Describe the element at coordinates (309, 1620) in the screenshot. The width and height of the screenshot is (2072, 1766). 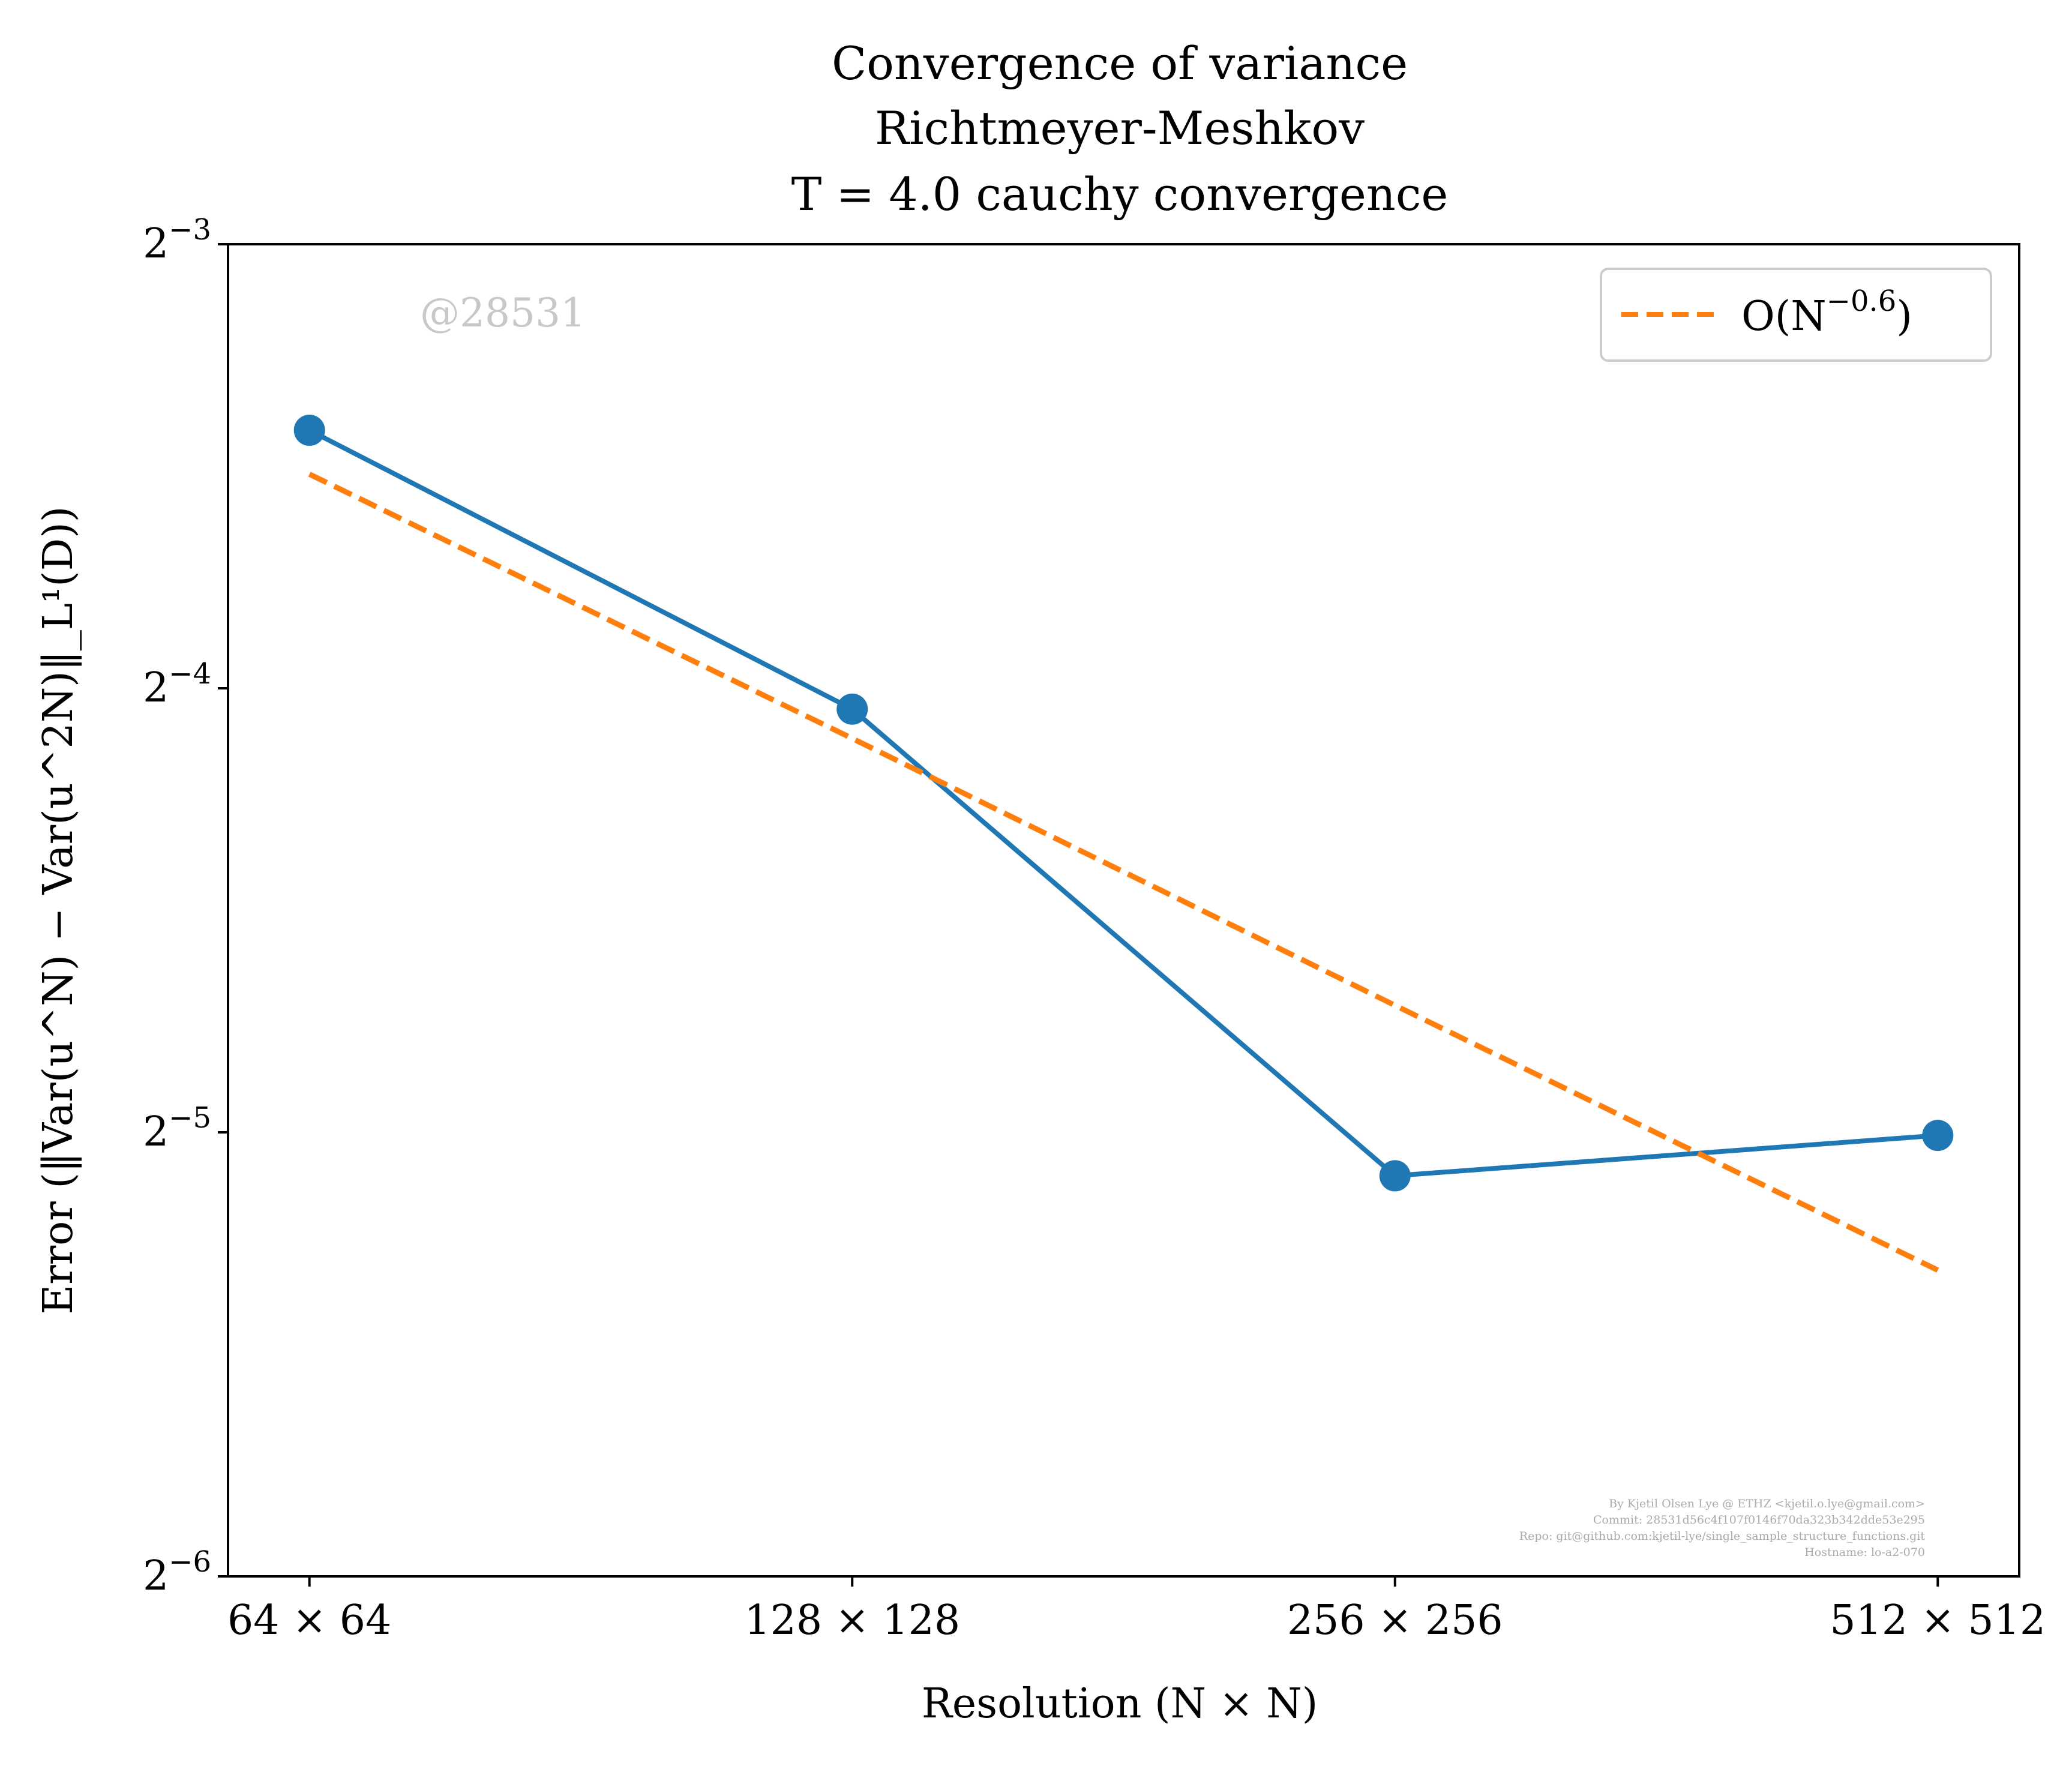
I see `x-tick-label-0: 64 × 64` at that location.